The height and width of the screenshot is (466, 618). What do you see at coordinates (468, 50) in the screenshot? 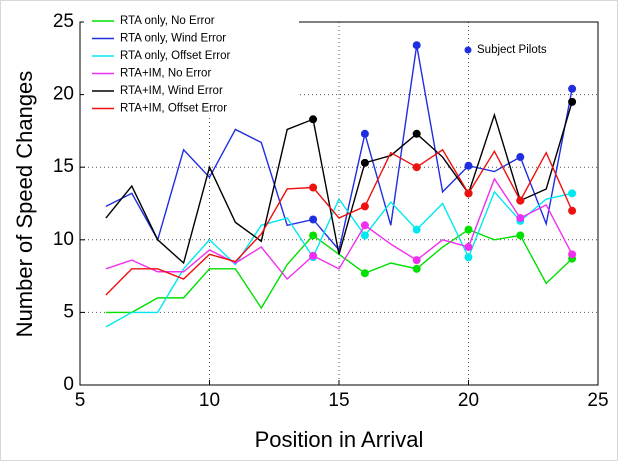
I see `annotation-marker` at bounding box center [468, 50].